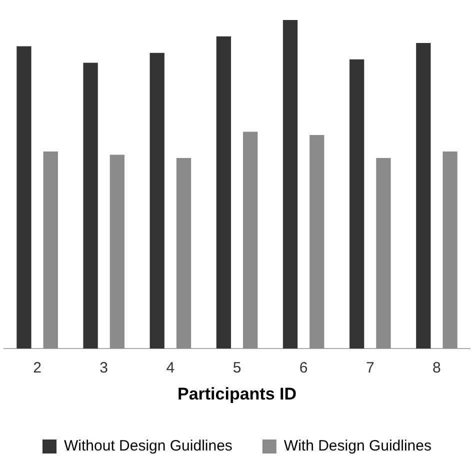 Image resolution: width=474 pixels, height=474 pixels. I want to click on x-tick-label: 5, so click(237, 368).